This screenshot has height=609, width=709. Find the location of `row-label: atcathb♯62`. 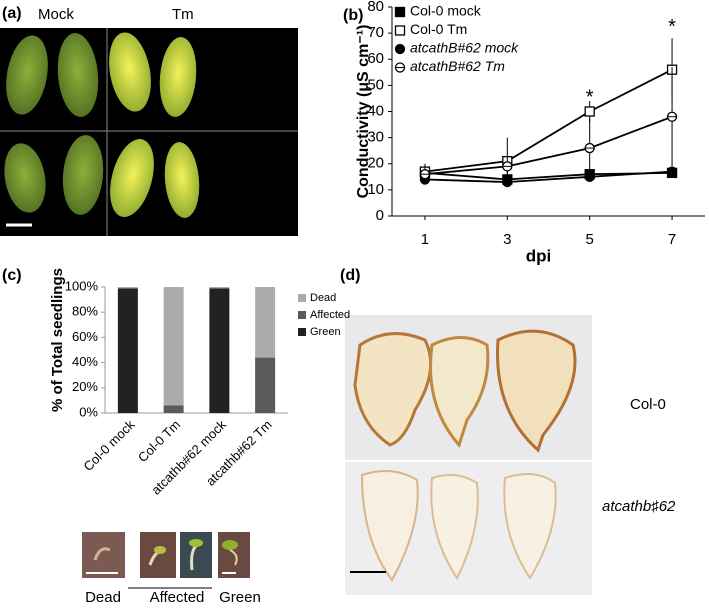

row-label: atcathb♯62 is located at coordinates (639, 506).